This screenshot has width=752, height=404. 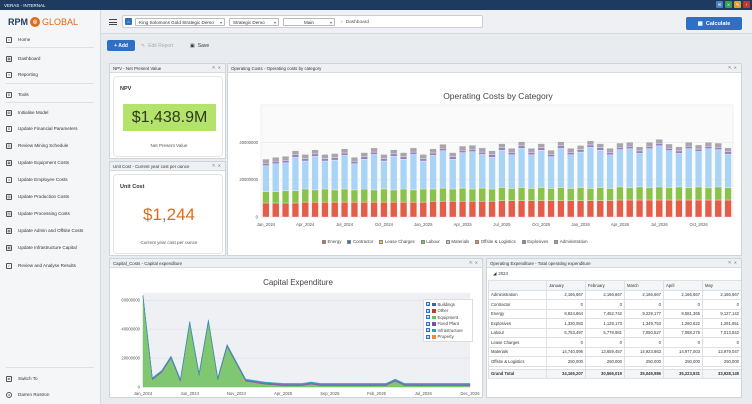 I want to click on save-button: ▣ Save, so click(x=199, y=45).